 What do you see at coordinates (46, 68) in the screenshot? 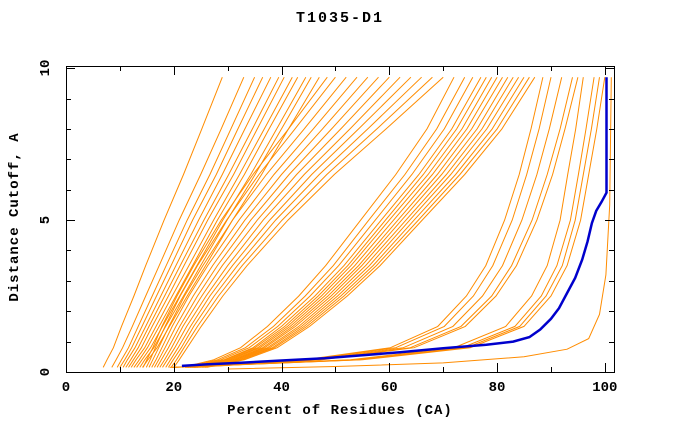
I see `y-tick-label: 10` at bounding box center [46, 68].